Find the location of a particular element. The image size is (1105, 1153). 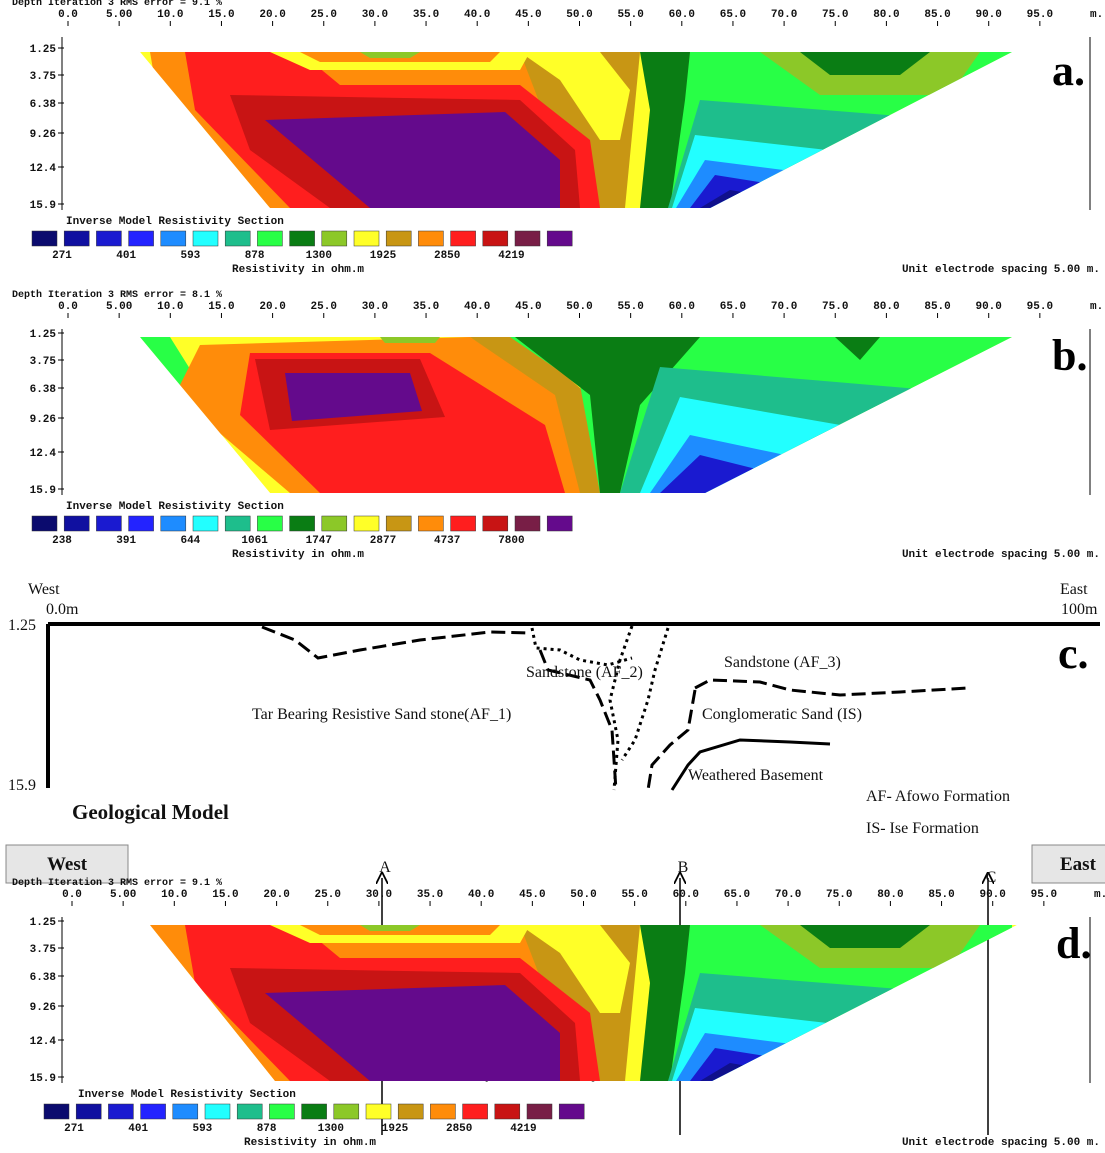

marker-label: A is located at coordinates (385, 867).